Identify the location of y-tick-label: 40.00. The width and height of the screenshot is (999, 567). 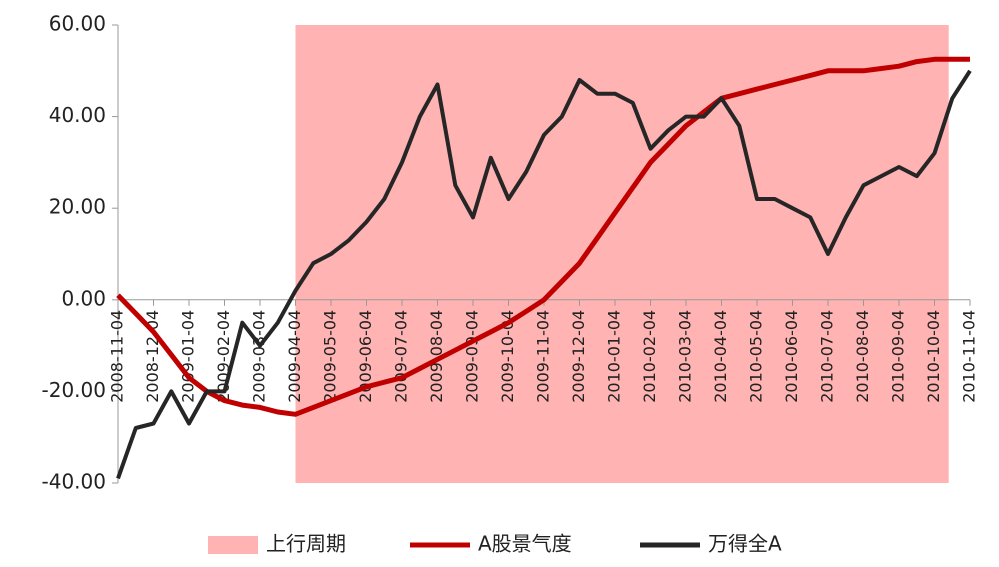
(77, 115).